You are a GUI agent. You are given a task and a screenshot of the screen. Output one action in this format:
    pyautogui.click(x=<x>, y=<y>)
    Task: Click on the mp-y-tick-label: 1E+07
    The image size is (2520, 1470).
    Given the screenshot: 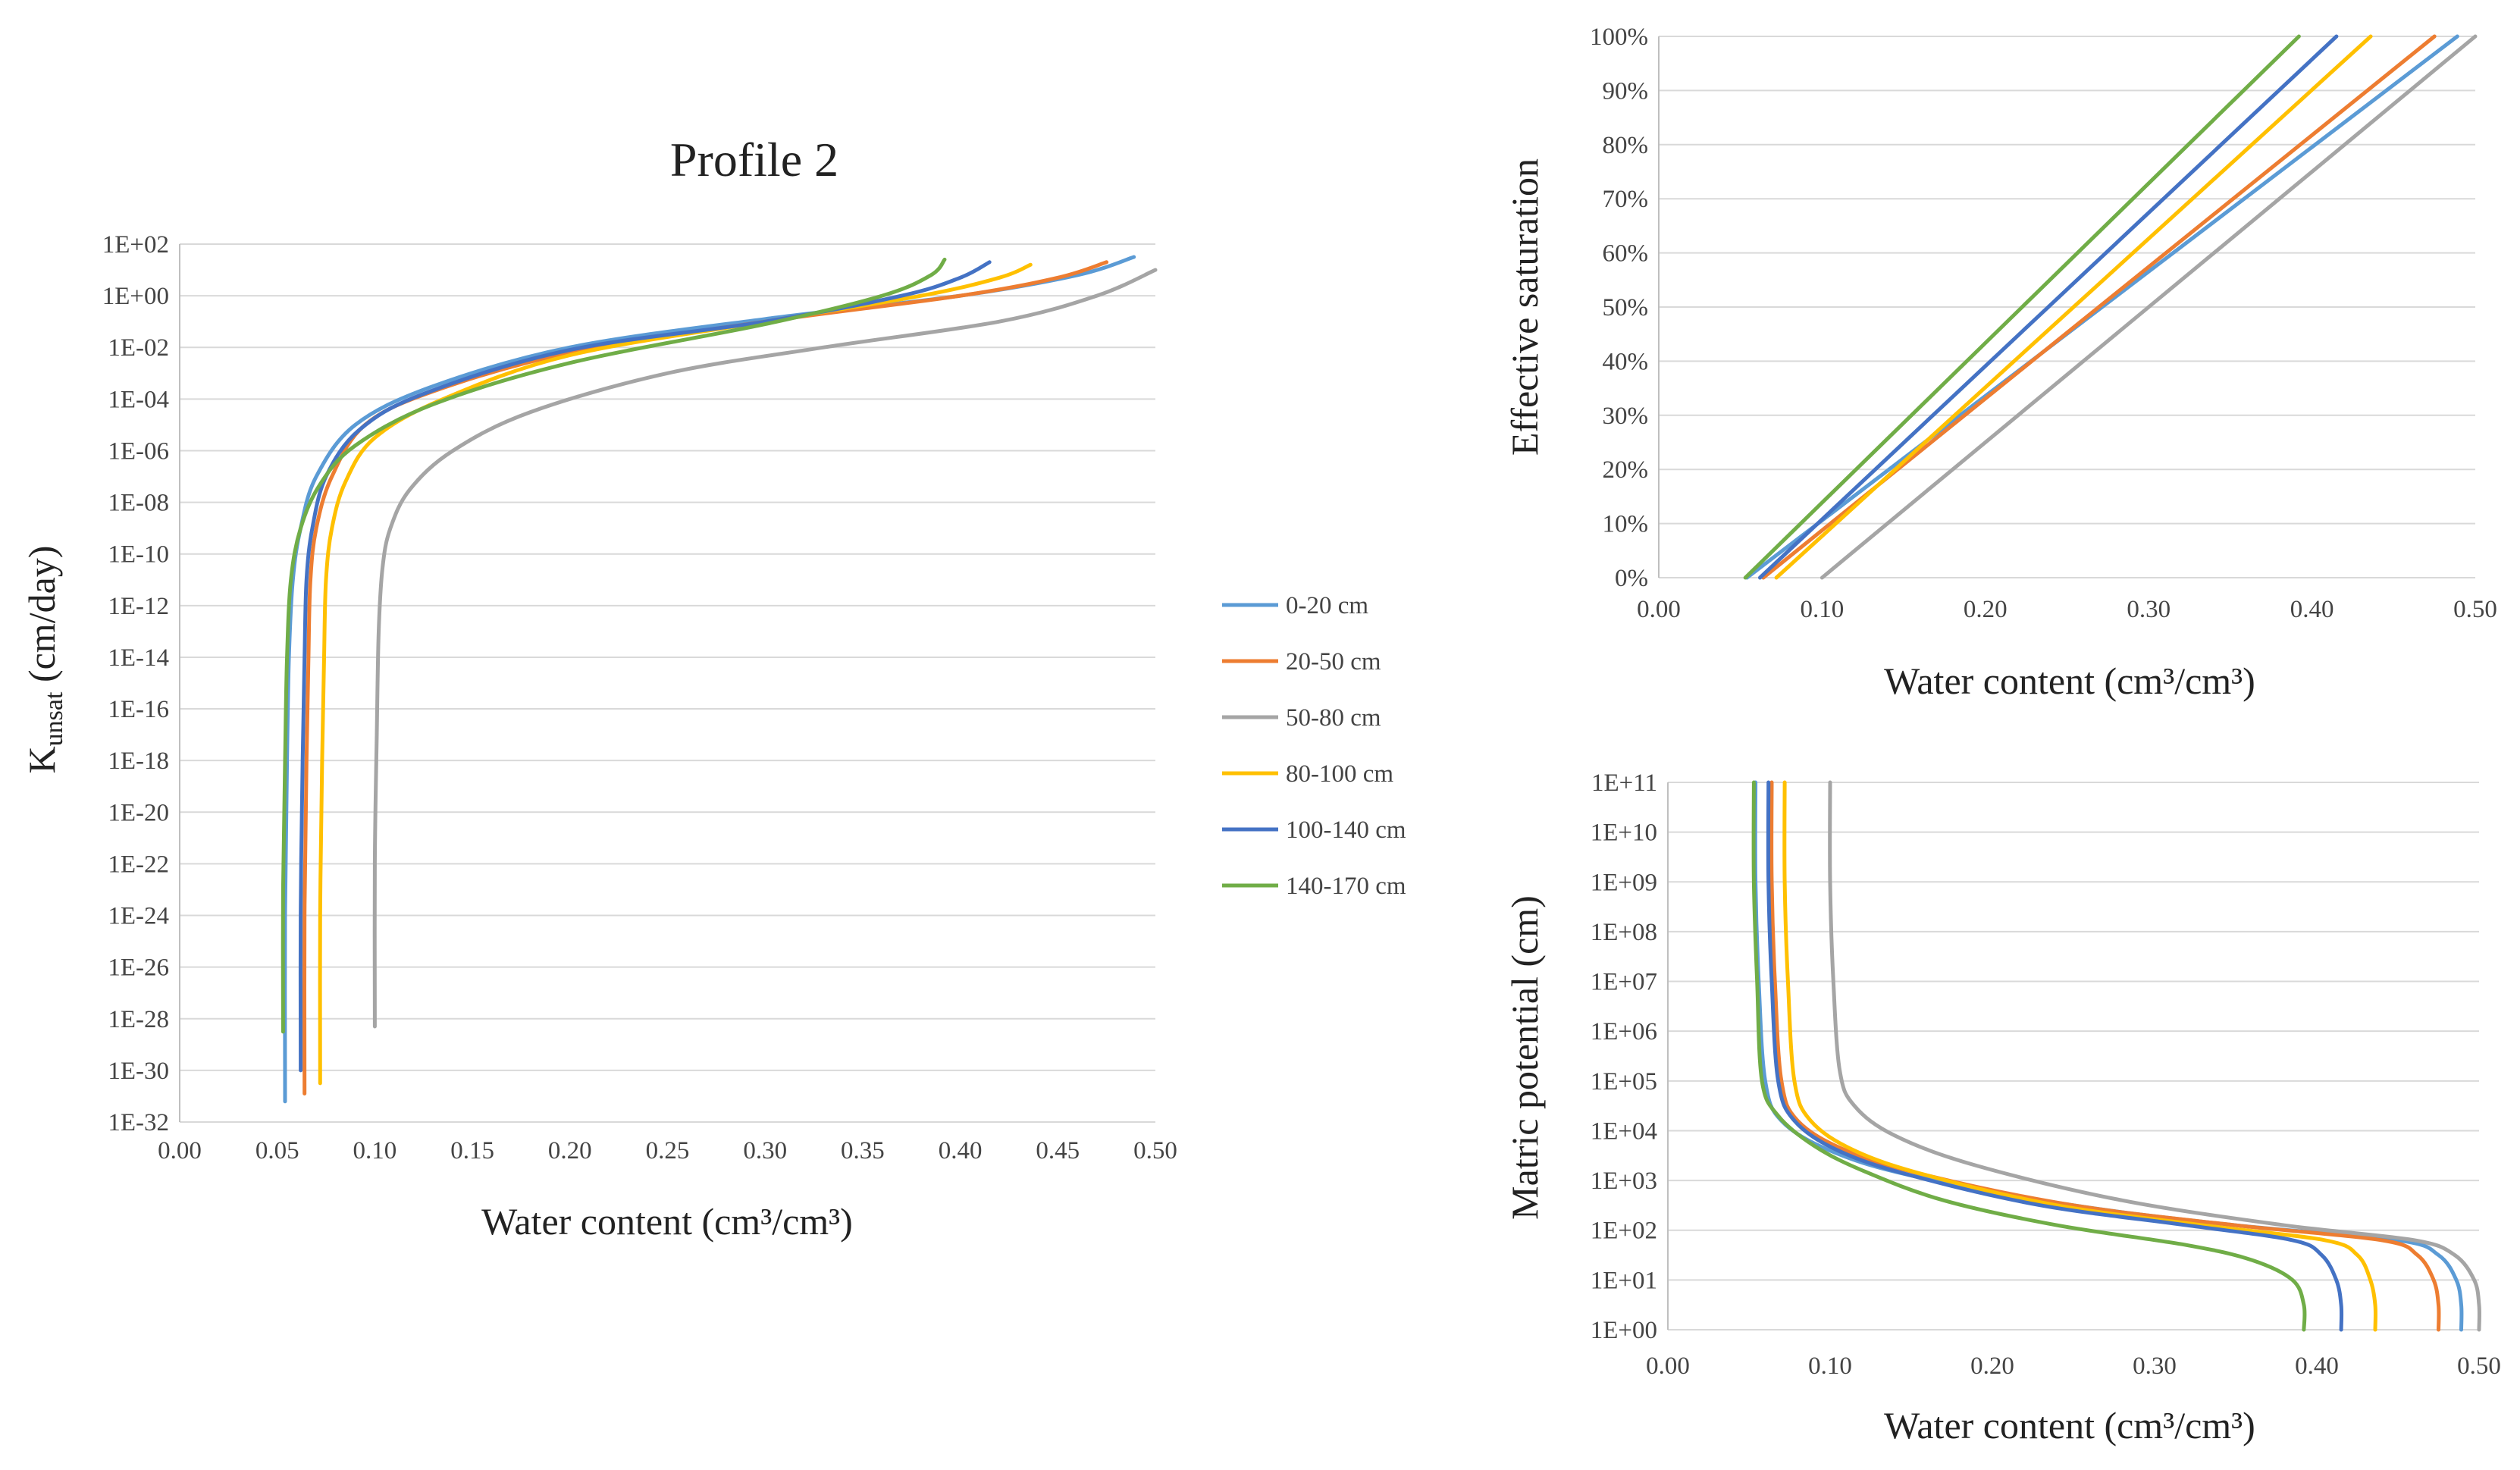 What is the action you would take?
    pyautogui.click(x=1624, y=982)
    